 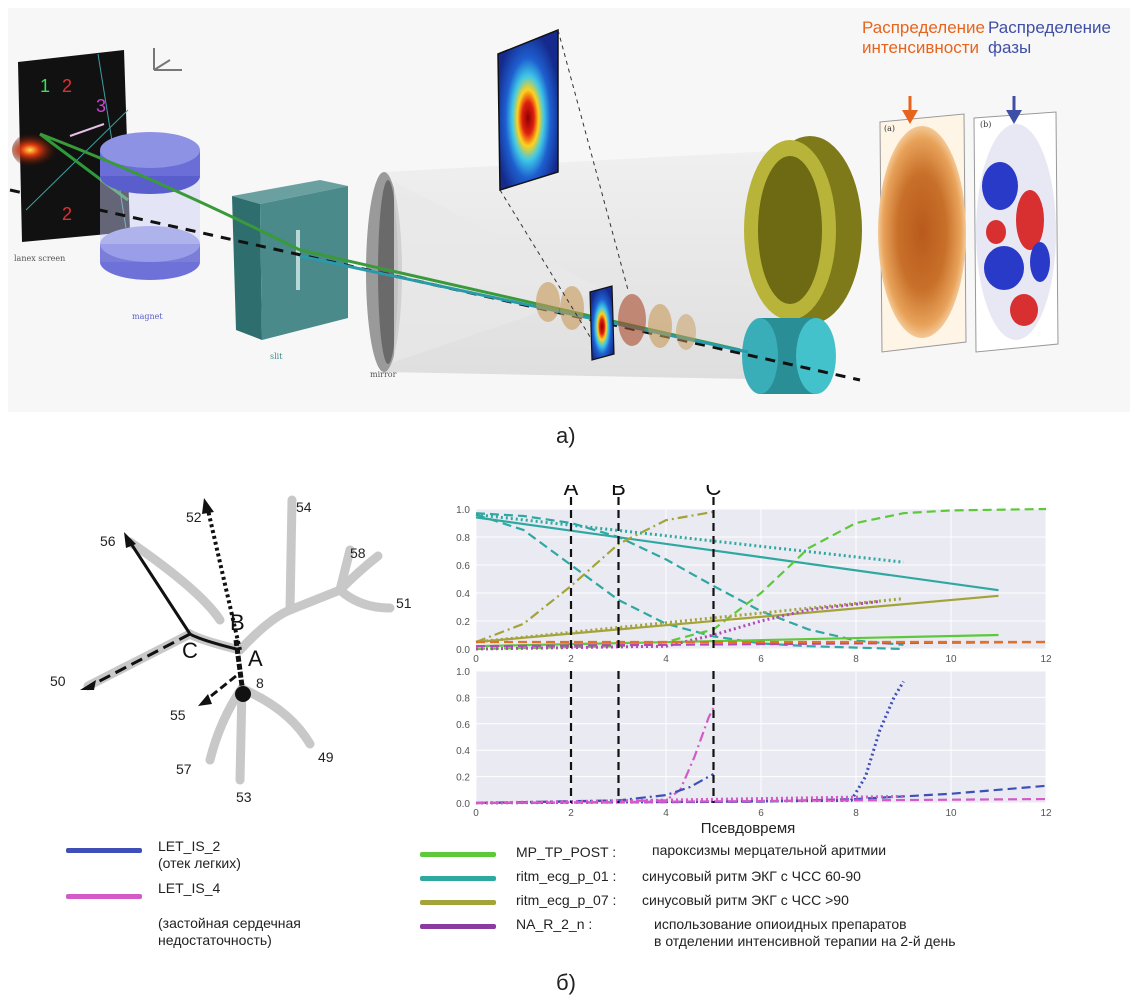 What do you see at coordinates (463, 650) in the screenshot?
I see `y-tick-0-0: 0.0` at bounding box center [463, 650].